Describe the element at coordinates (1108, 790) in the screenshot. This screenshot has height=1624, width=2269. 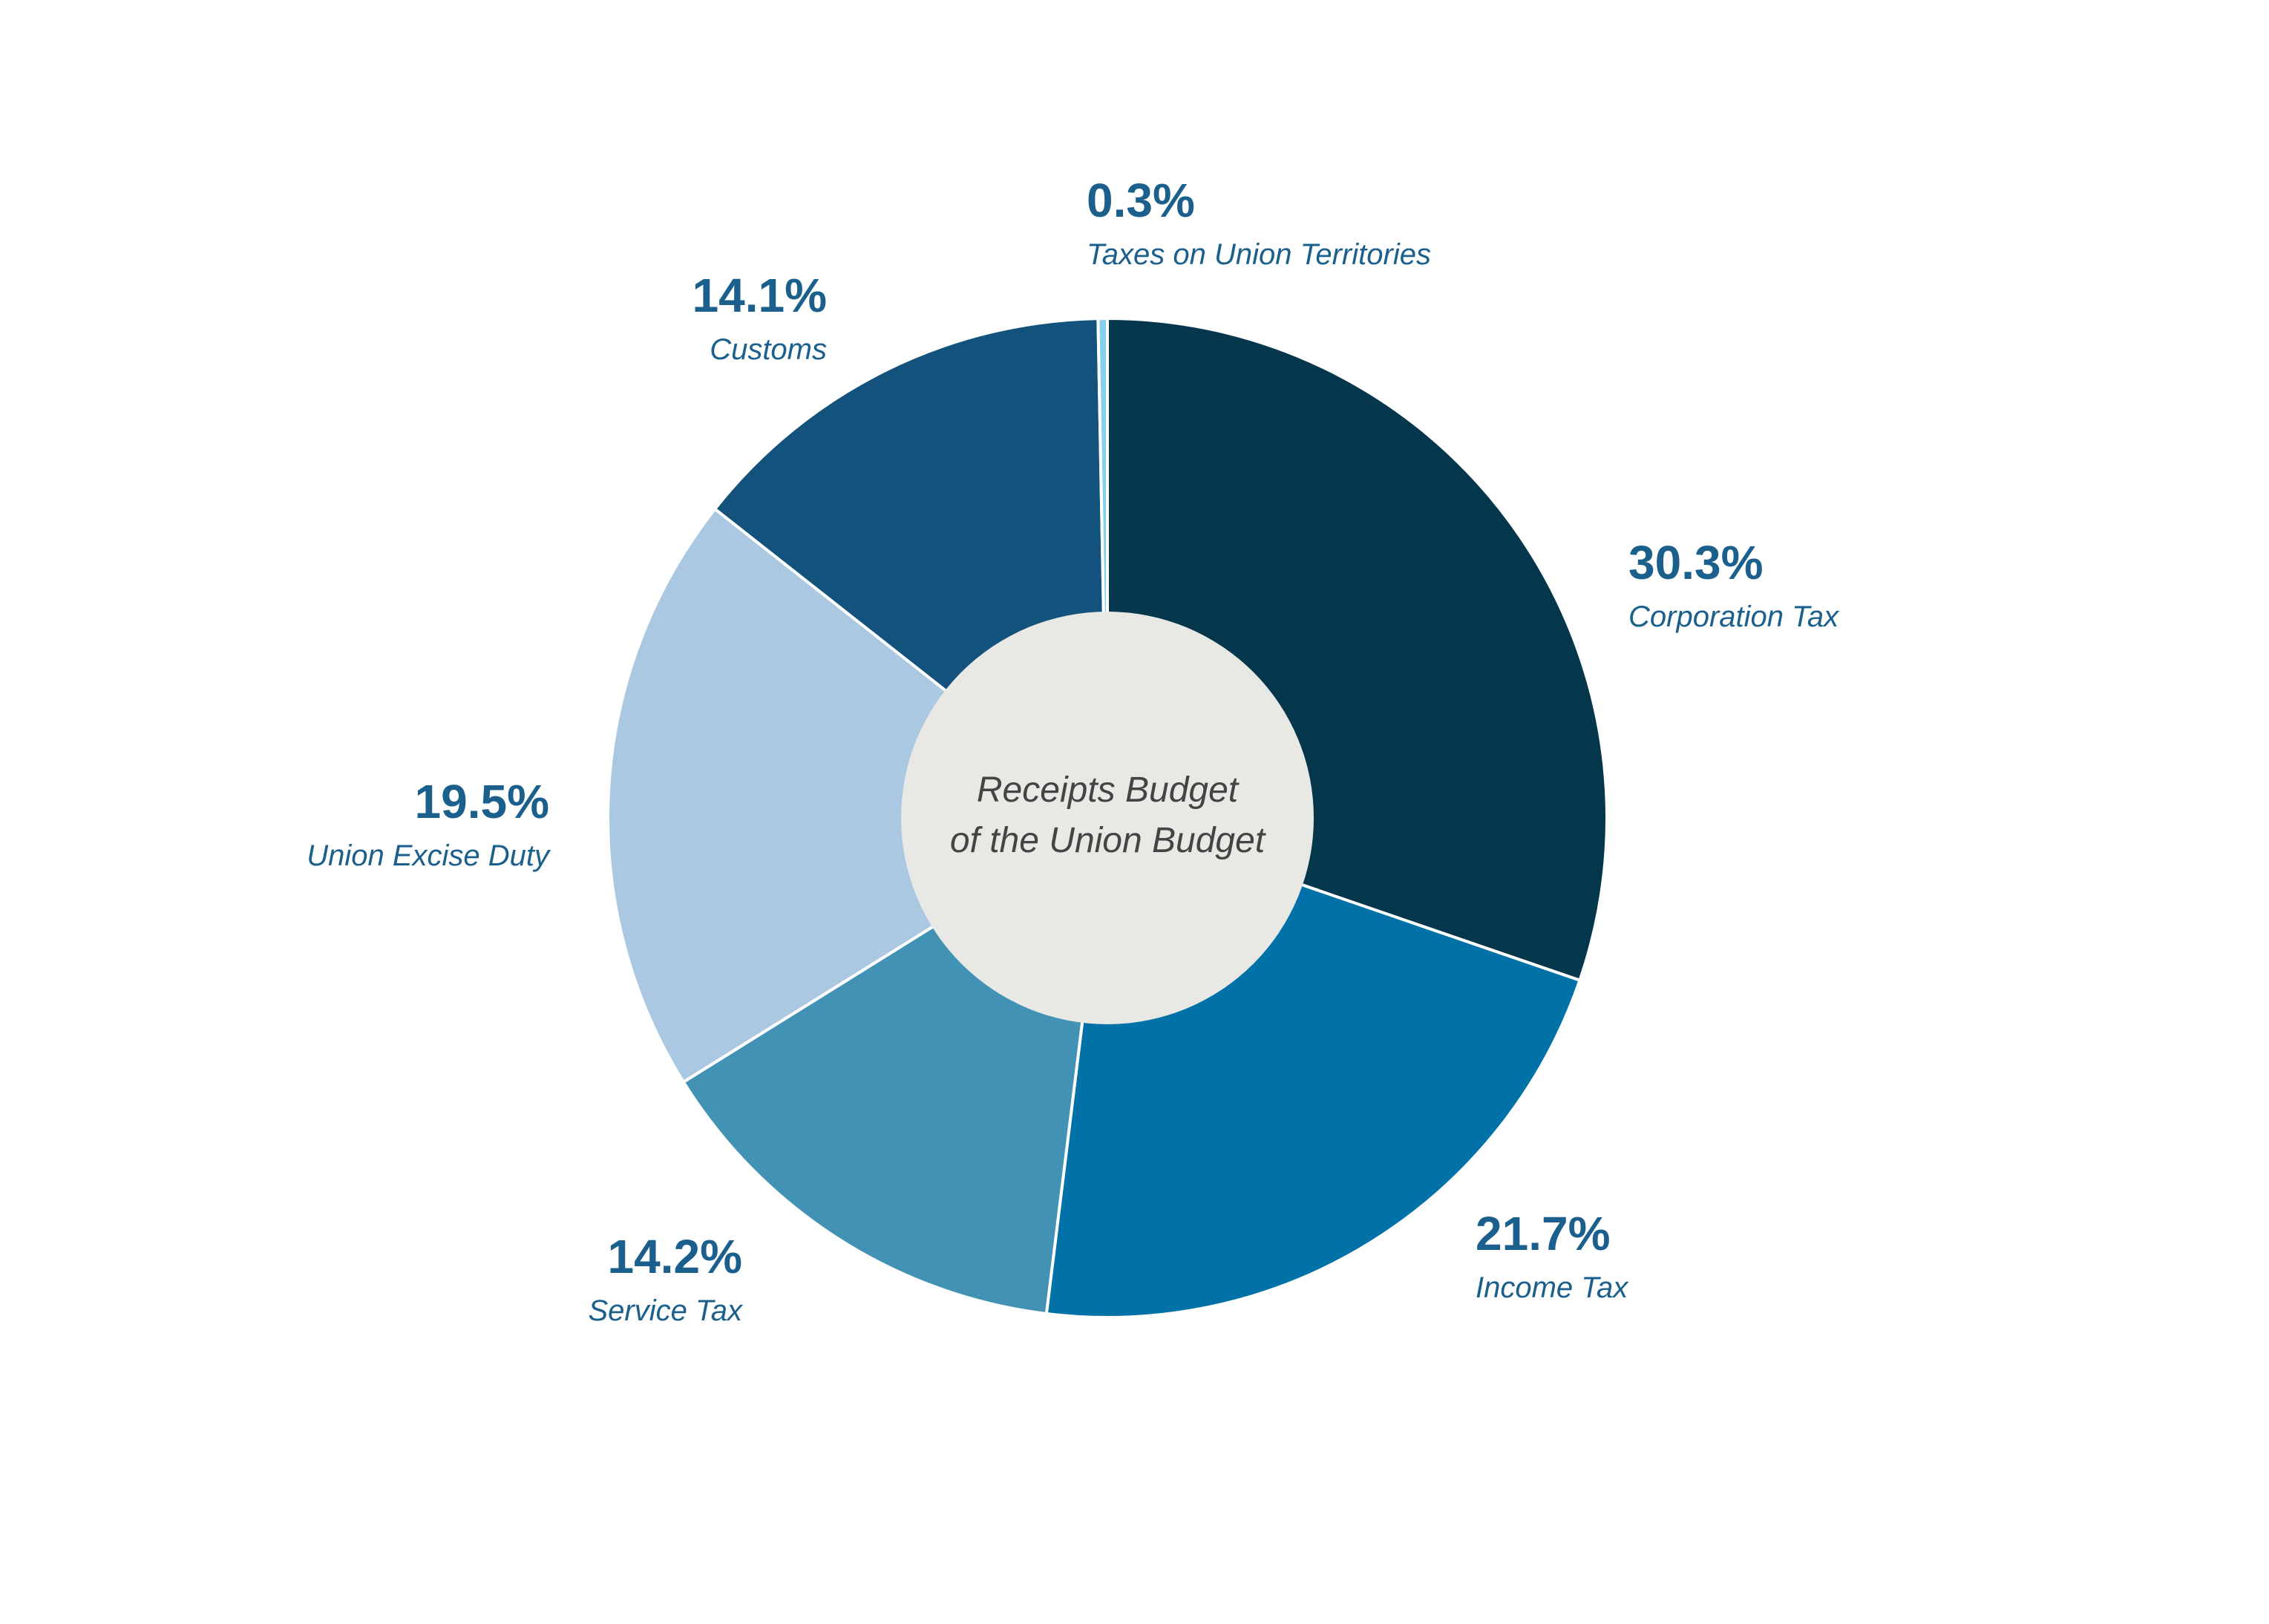
I see `center-label-line-1: Receipts Budget` at that location.